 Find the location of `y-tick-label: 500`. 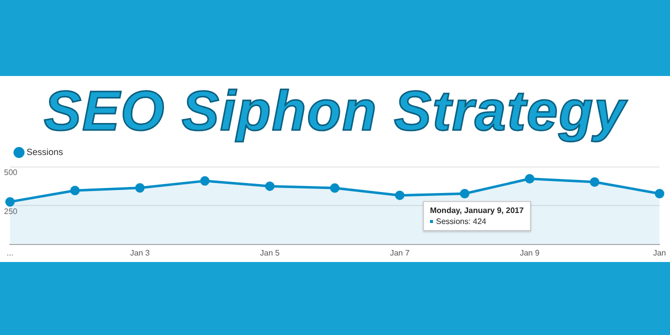

y-tick-label: 500 is located at coordinates (11, 173).